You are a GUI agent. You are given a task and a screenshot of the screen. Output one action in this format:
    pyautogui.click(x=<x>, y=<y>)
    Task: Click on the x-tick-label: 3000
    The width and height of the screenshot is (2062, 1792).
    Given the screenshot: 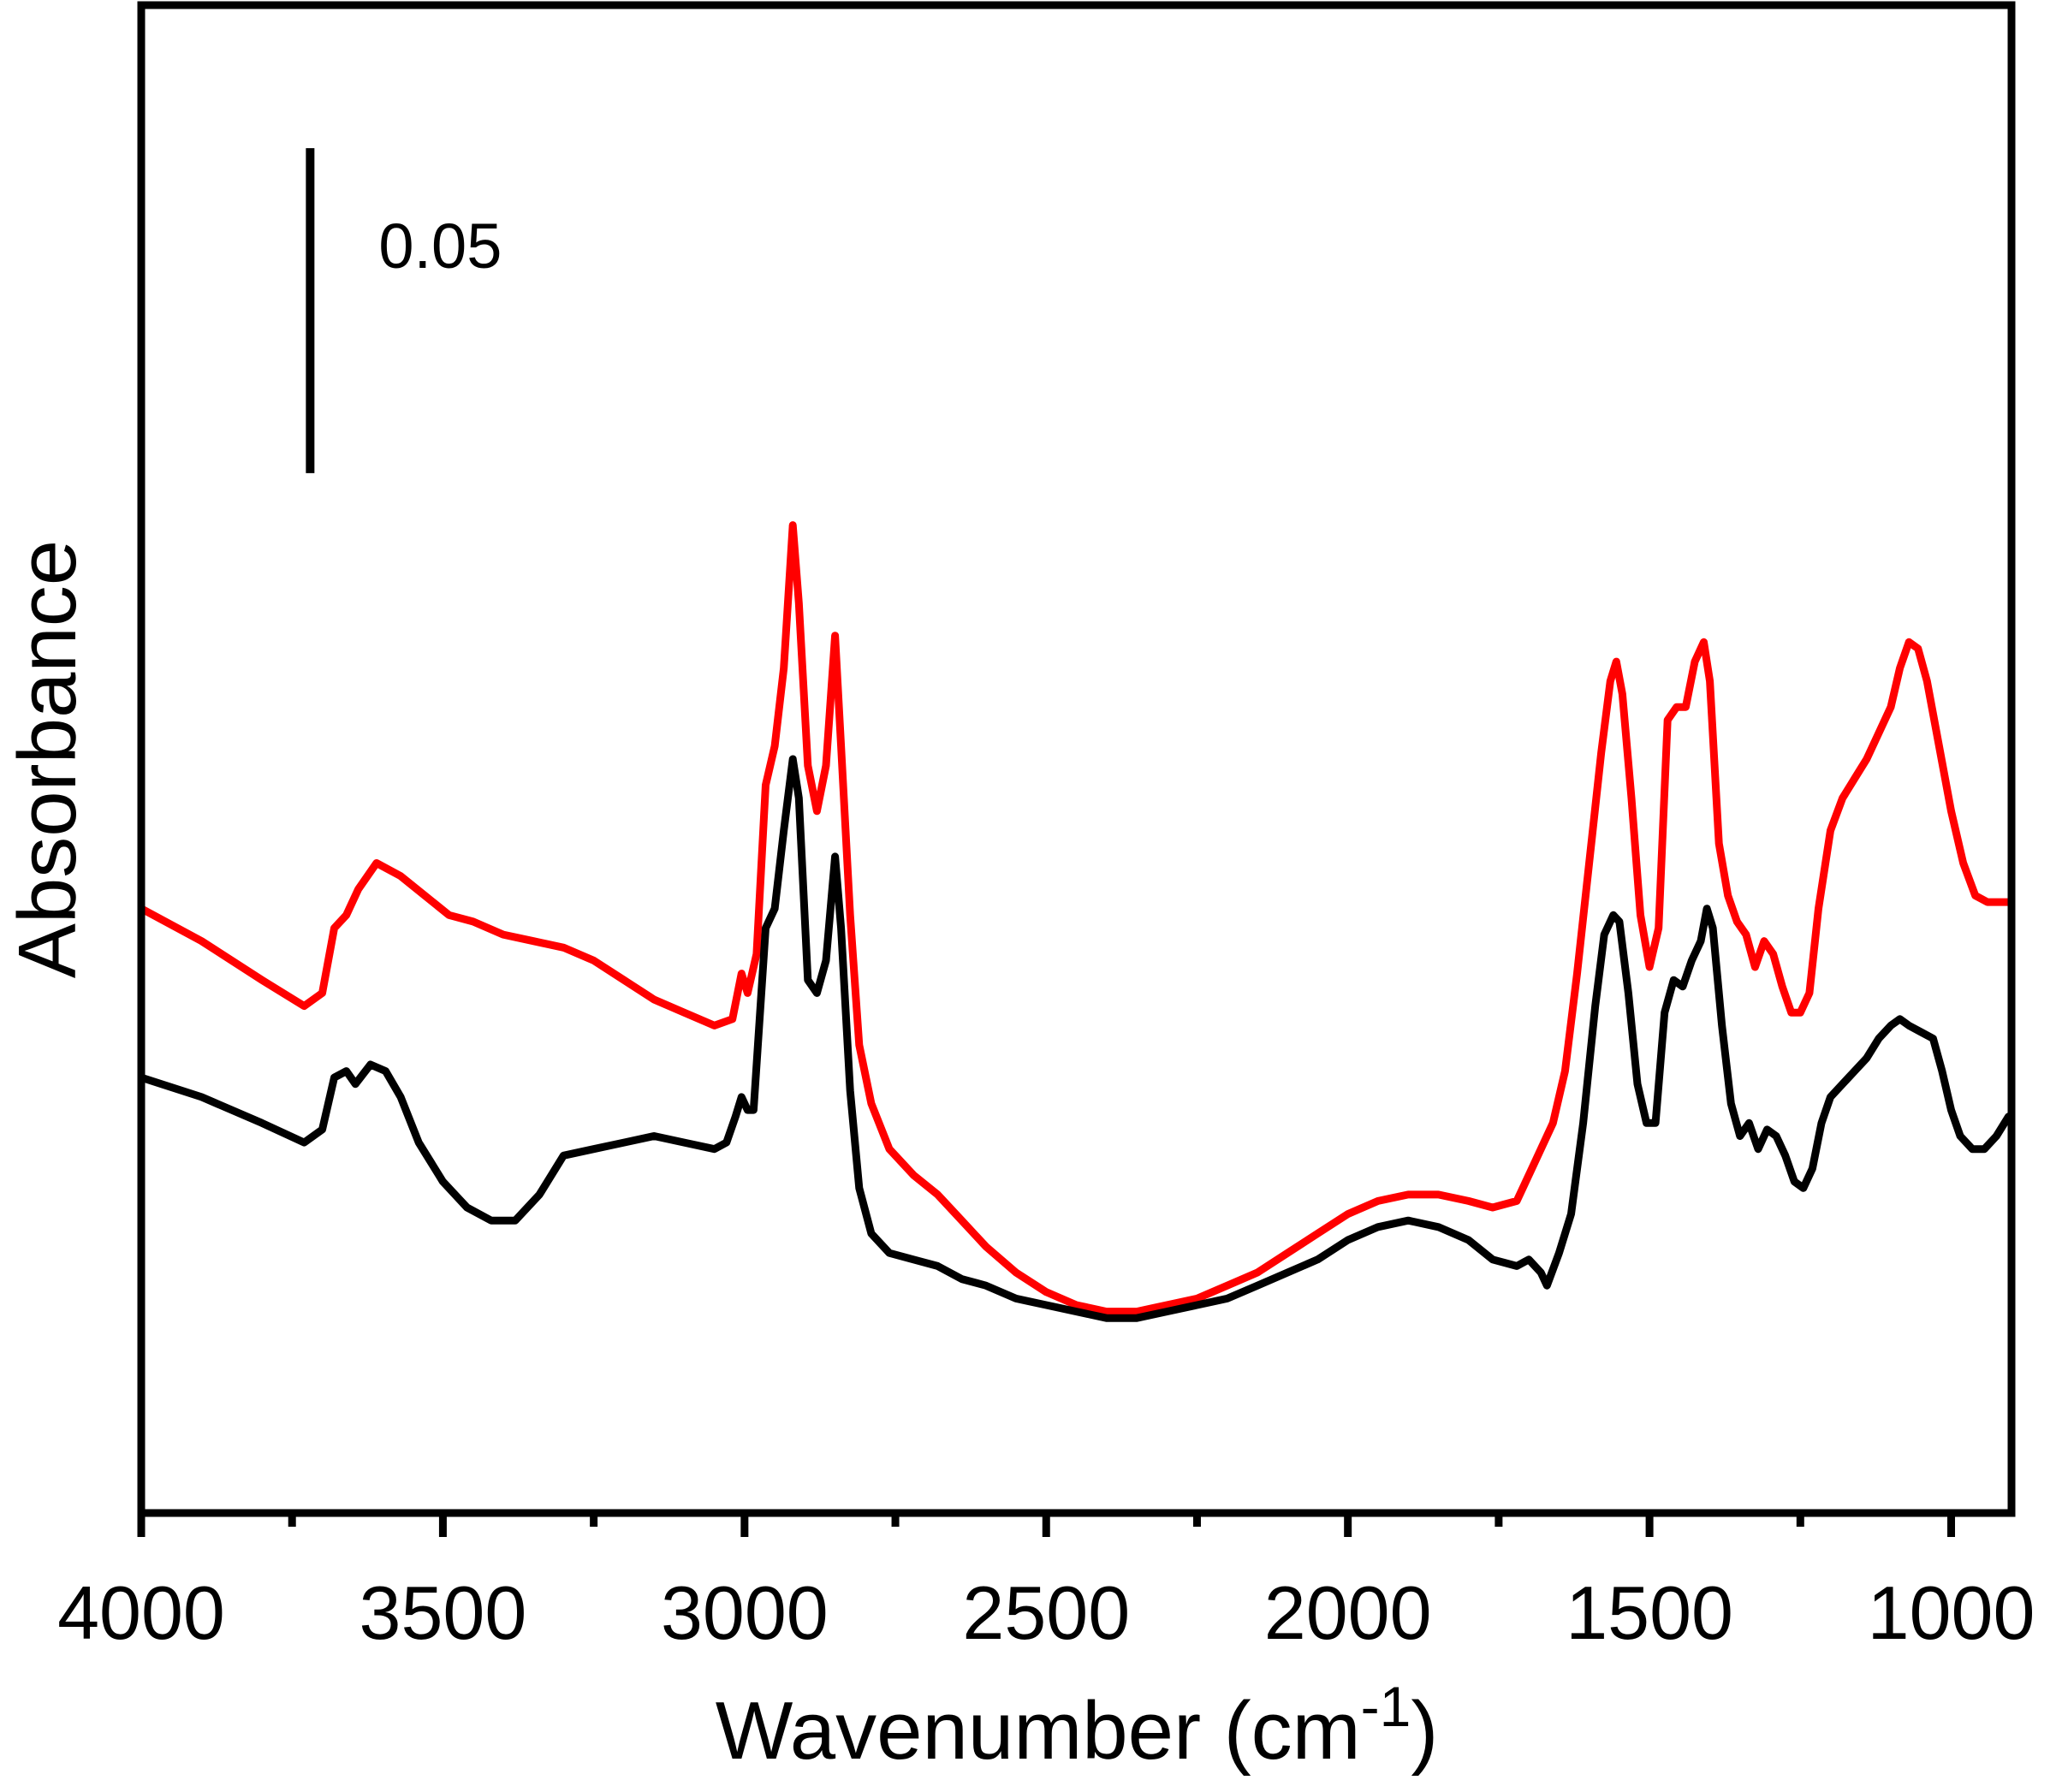 What is the action you would take?
    pyautogui.click(x=745, y=1612)
    